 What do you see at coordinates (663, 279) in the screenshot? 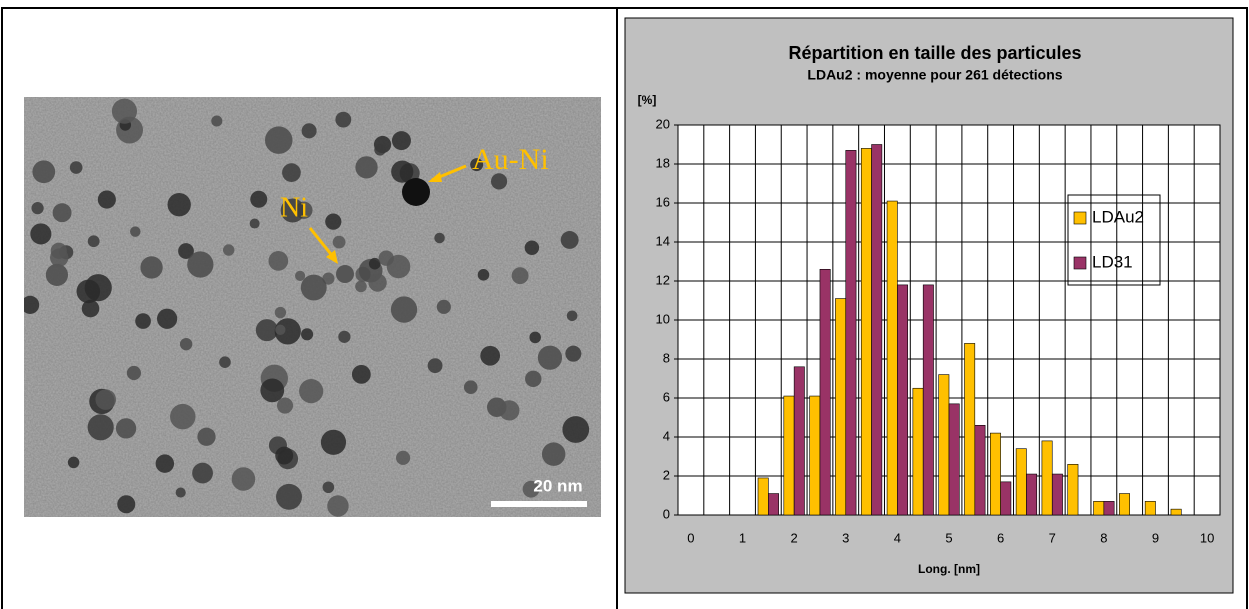
I see `y-tick-label: 12` at bounding box center [663, 279].